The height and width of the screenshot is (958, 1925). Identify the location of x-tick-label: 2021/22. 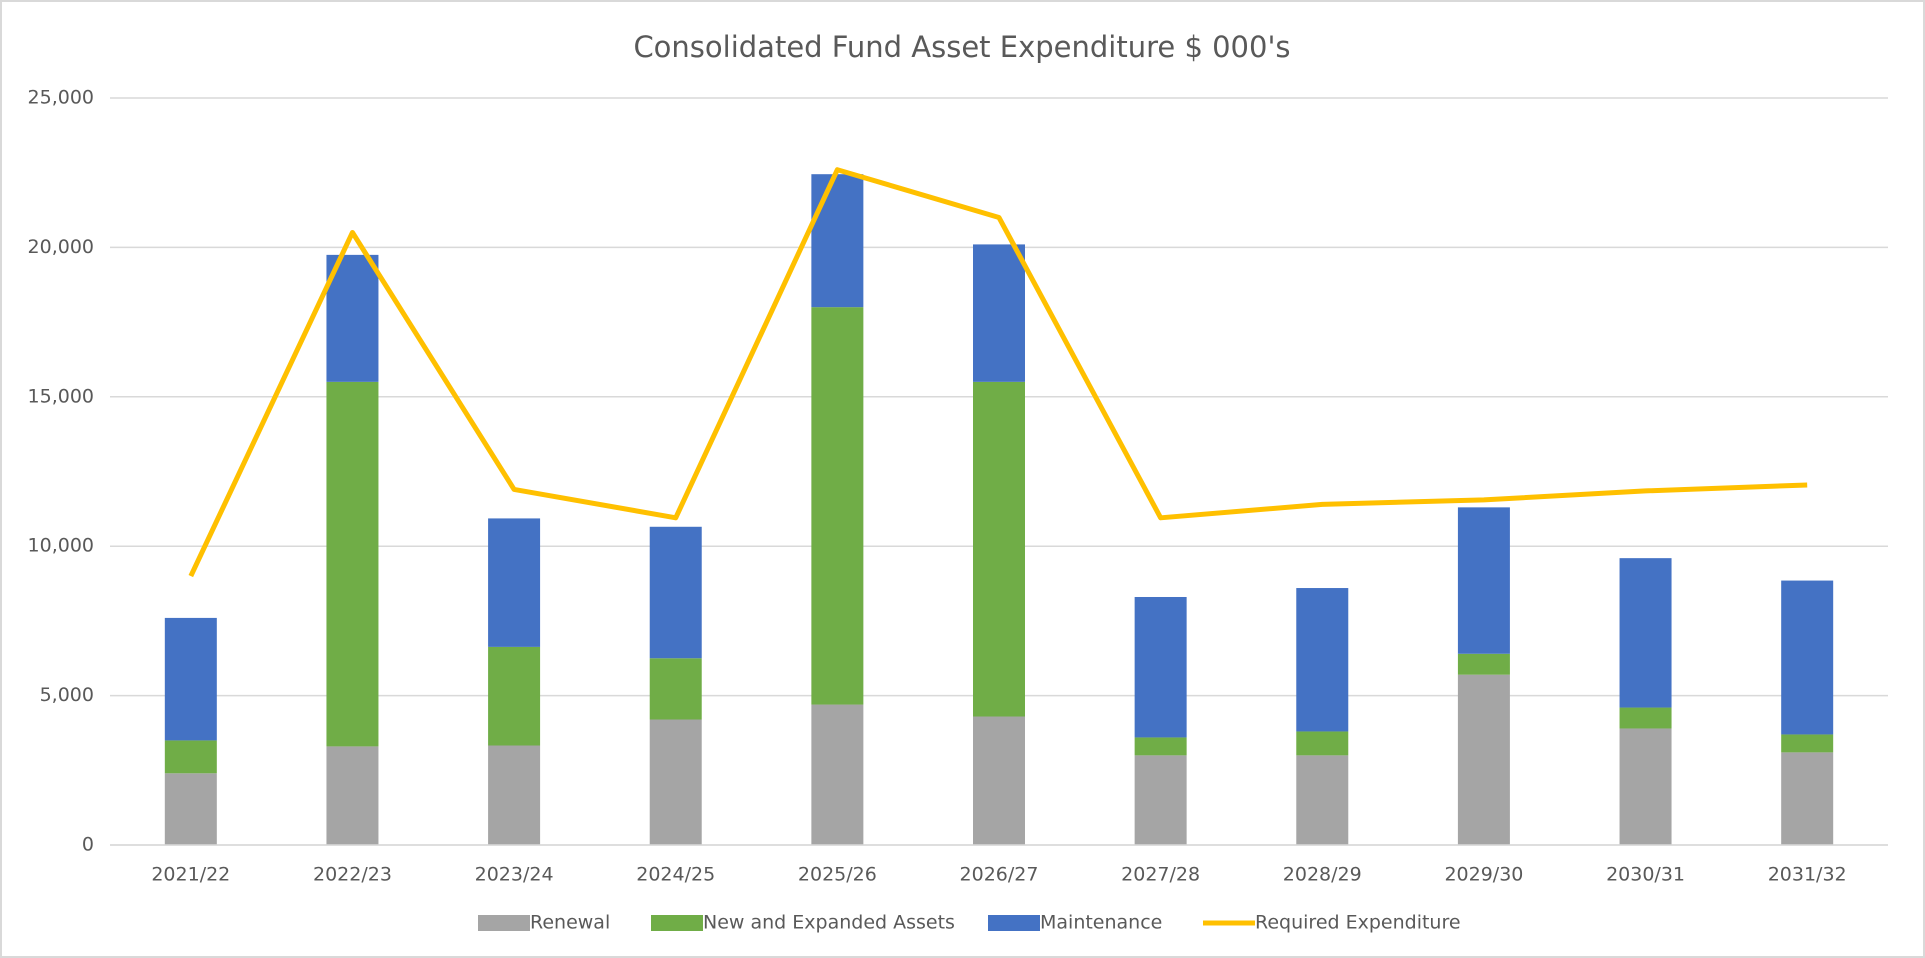
(190, 875).